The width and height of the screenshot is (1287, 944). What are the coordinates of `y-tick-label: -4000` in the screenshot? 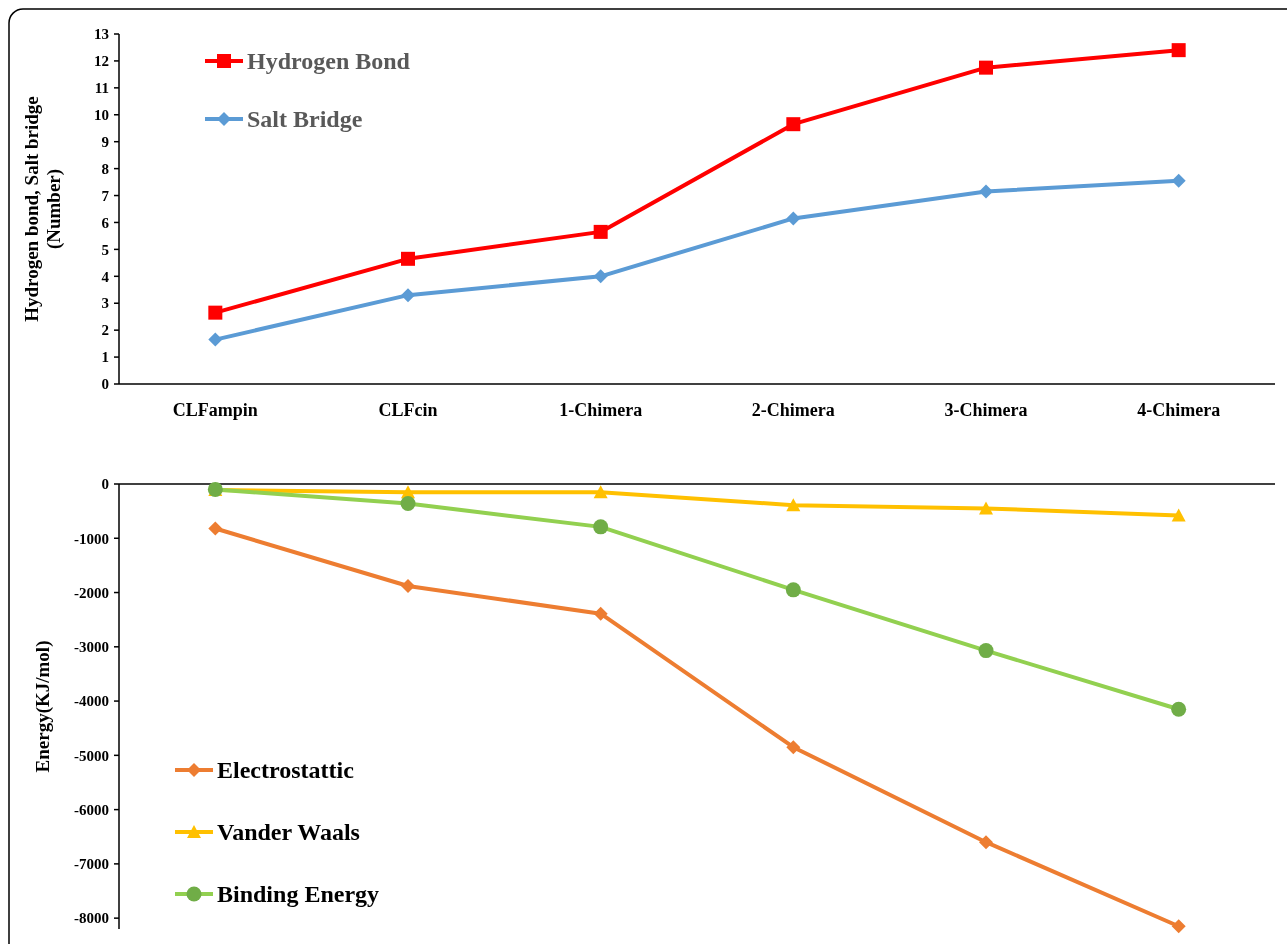 It's located at (91, 701).